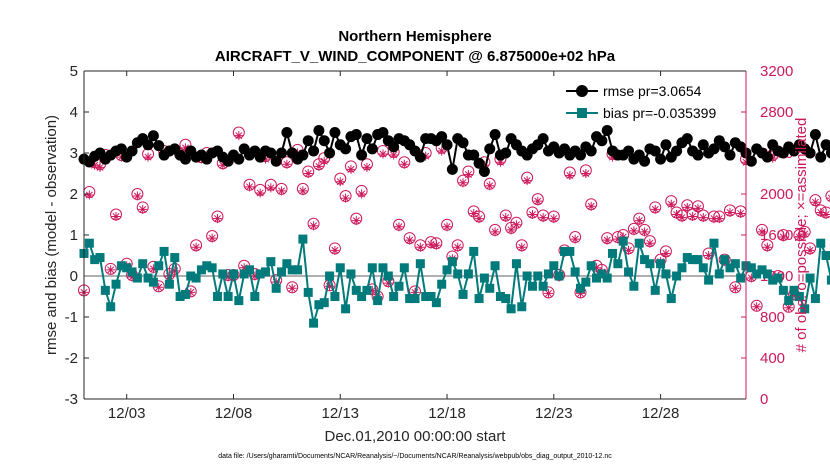 The image size is (830, 470). I want to click on x-tick-label: 12/08, so click(234, 413).